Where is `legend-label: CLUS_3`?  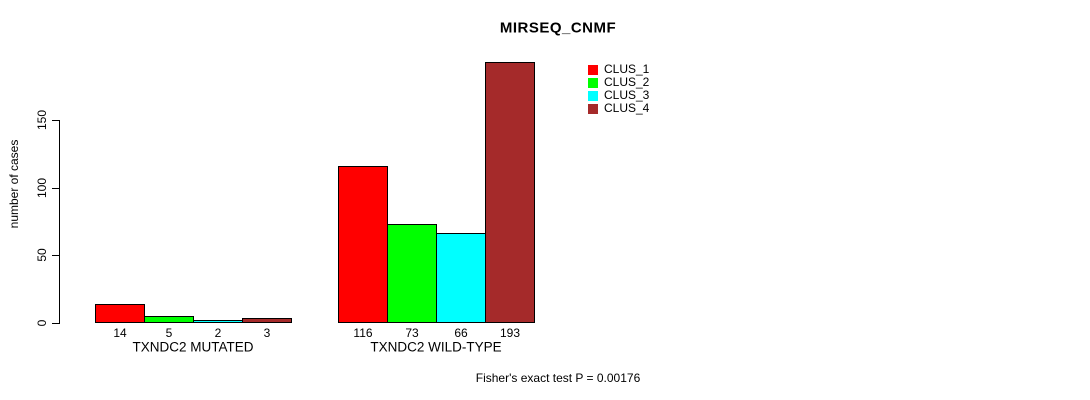
legend-label: CLUS_3 is located at coordinates (627, 95).